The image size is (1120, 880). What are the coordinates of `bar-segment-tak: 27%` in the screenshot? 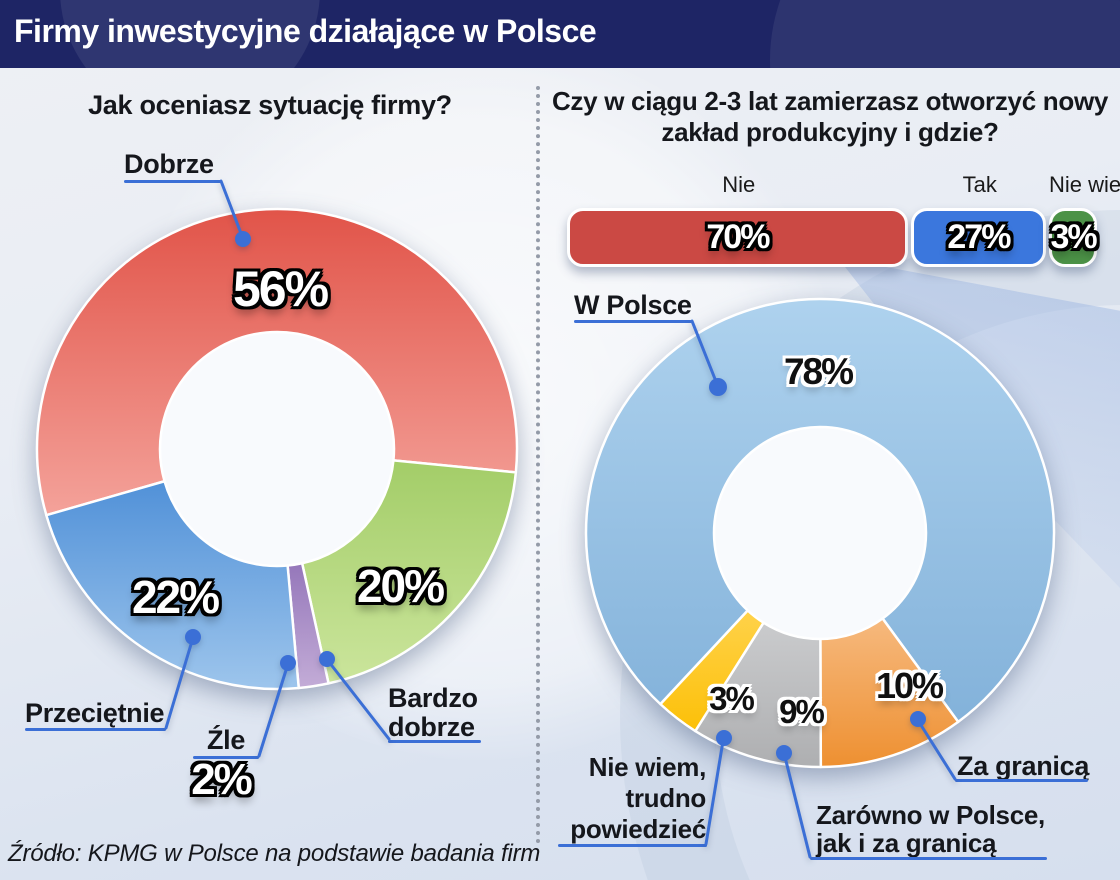 It's located at (978, 237).